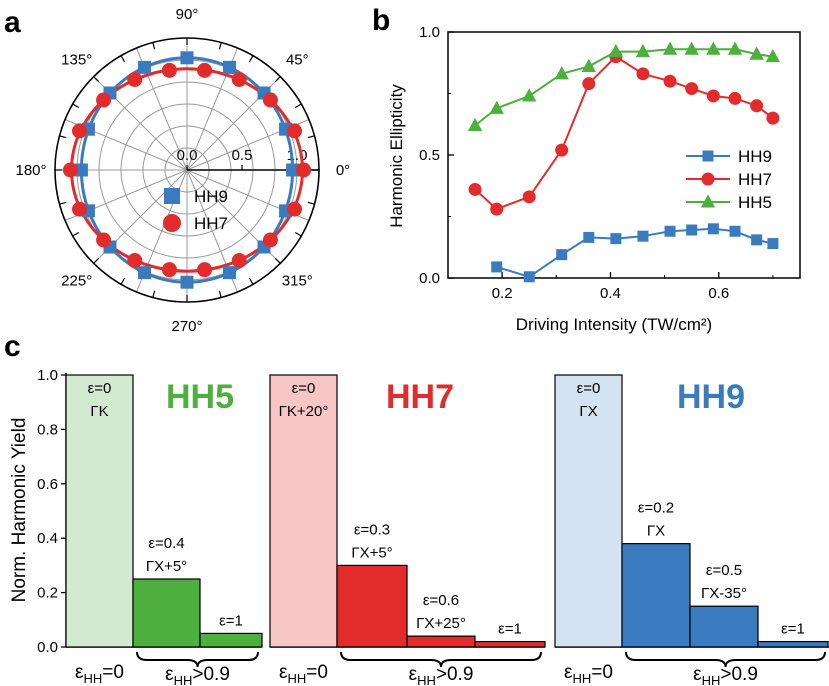 This screenshot has height=686, width=829. What do you see at coordinates (510, 629) in the screenshot?
I see `bar-label: ε=1` at bounding box center [510, 629].